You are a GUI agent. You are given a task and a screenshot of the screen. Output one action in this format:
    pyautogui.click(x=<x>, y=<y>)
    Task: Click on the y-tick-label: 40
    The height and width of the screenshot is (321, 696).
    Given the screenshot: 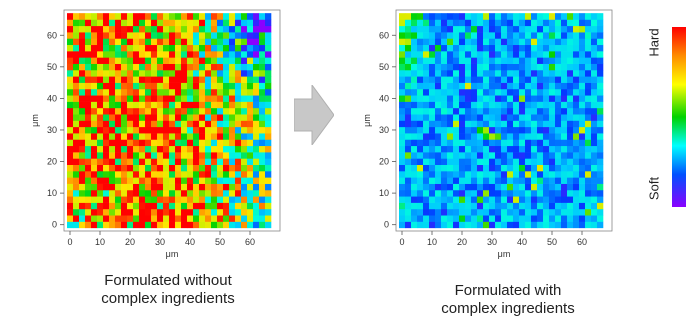 What is the action you would take?
    pyautogui.click(x=384, y=98)
    